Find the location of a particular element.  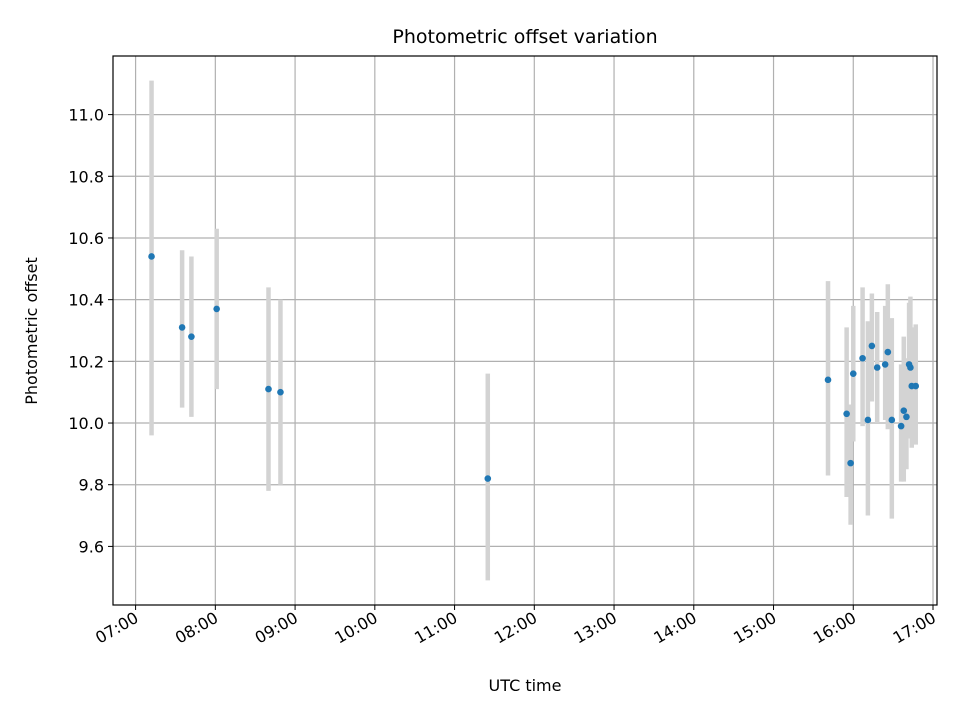

y-tick-label: 9.8 is located at coordinates (91, 485).